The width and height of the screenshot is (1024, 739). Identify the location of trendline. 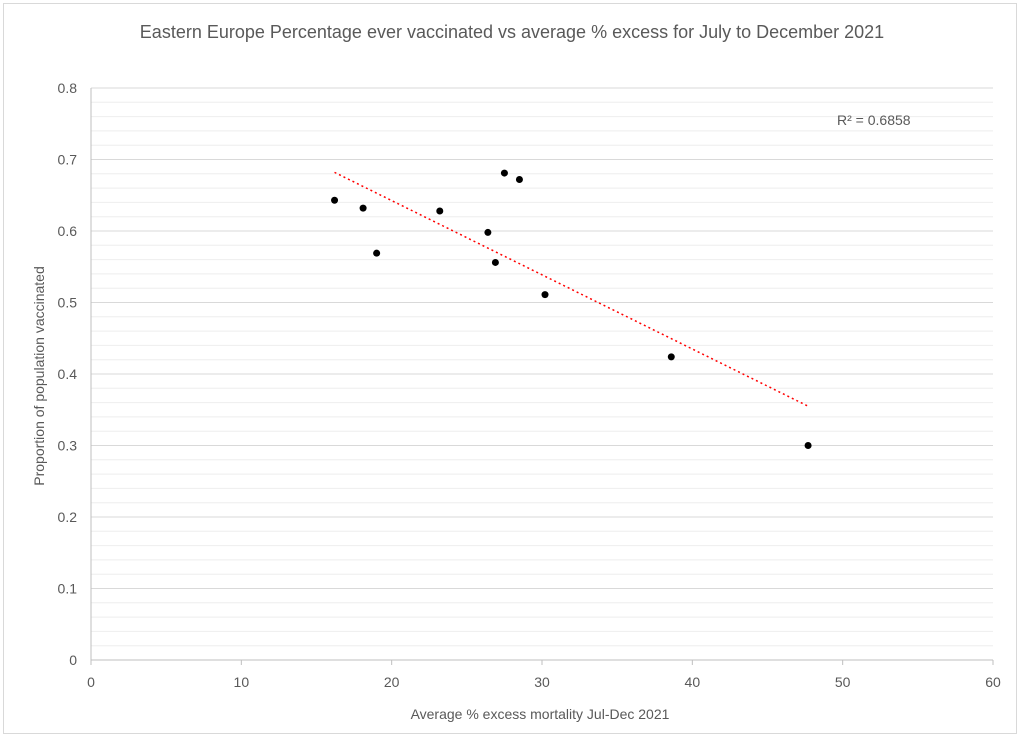
(571, 289).